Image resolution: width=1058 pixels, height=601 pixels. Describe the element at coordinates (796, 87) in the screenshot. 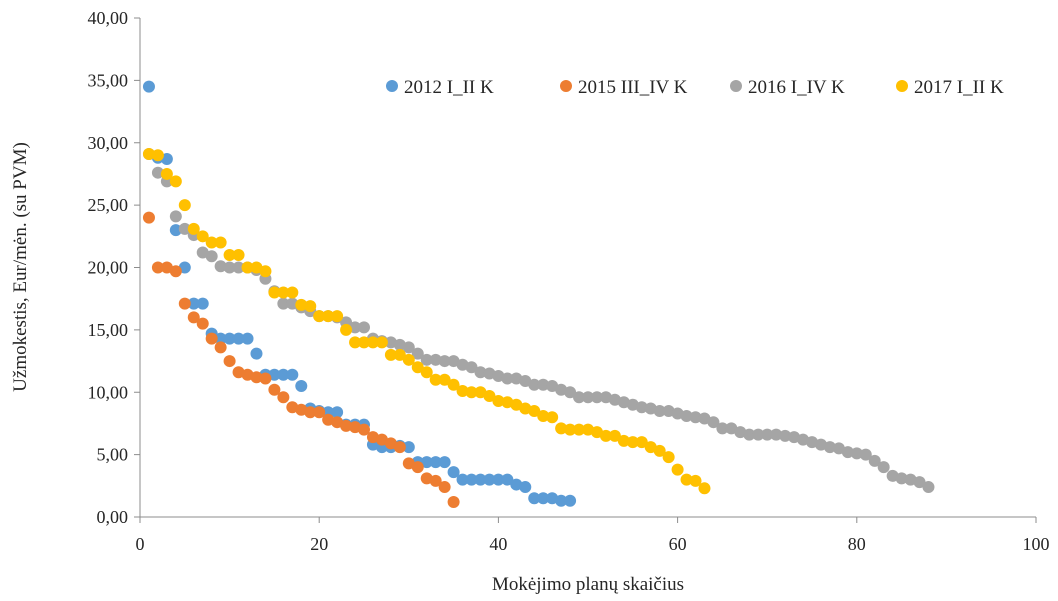

I see `legend-label: 2016 I_IV K` at that location.